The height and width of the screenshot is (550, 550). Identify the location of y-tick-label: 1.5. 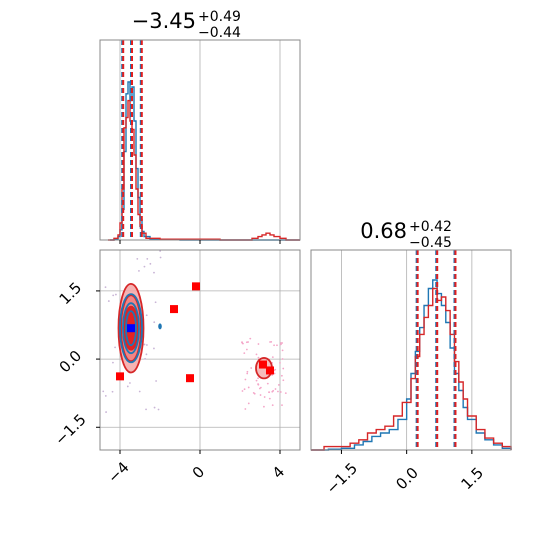
(71, 294).